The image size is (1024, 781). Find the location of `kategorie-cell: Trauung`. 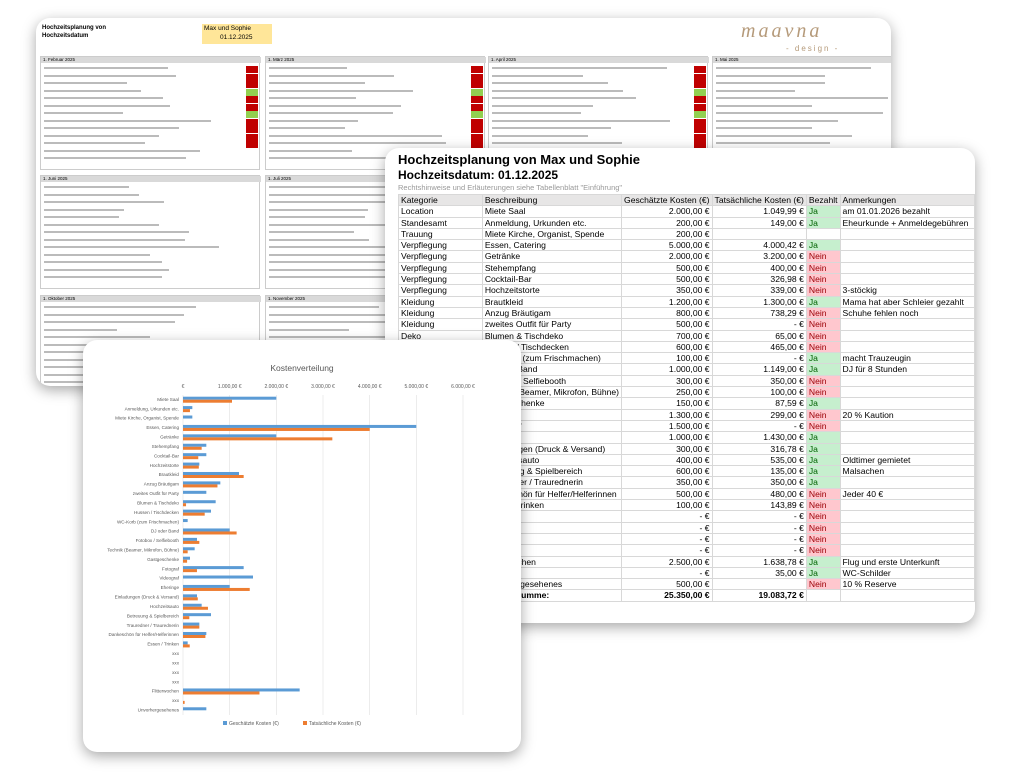

kategorie-cell: Trauung is located at coordinates (440, 234).